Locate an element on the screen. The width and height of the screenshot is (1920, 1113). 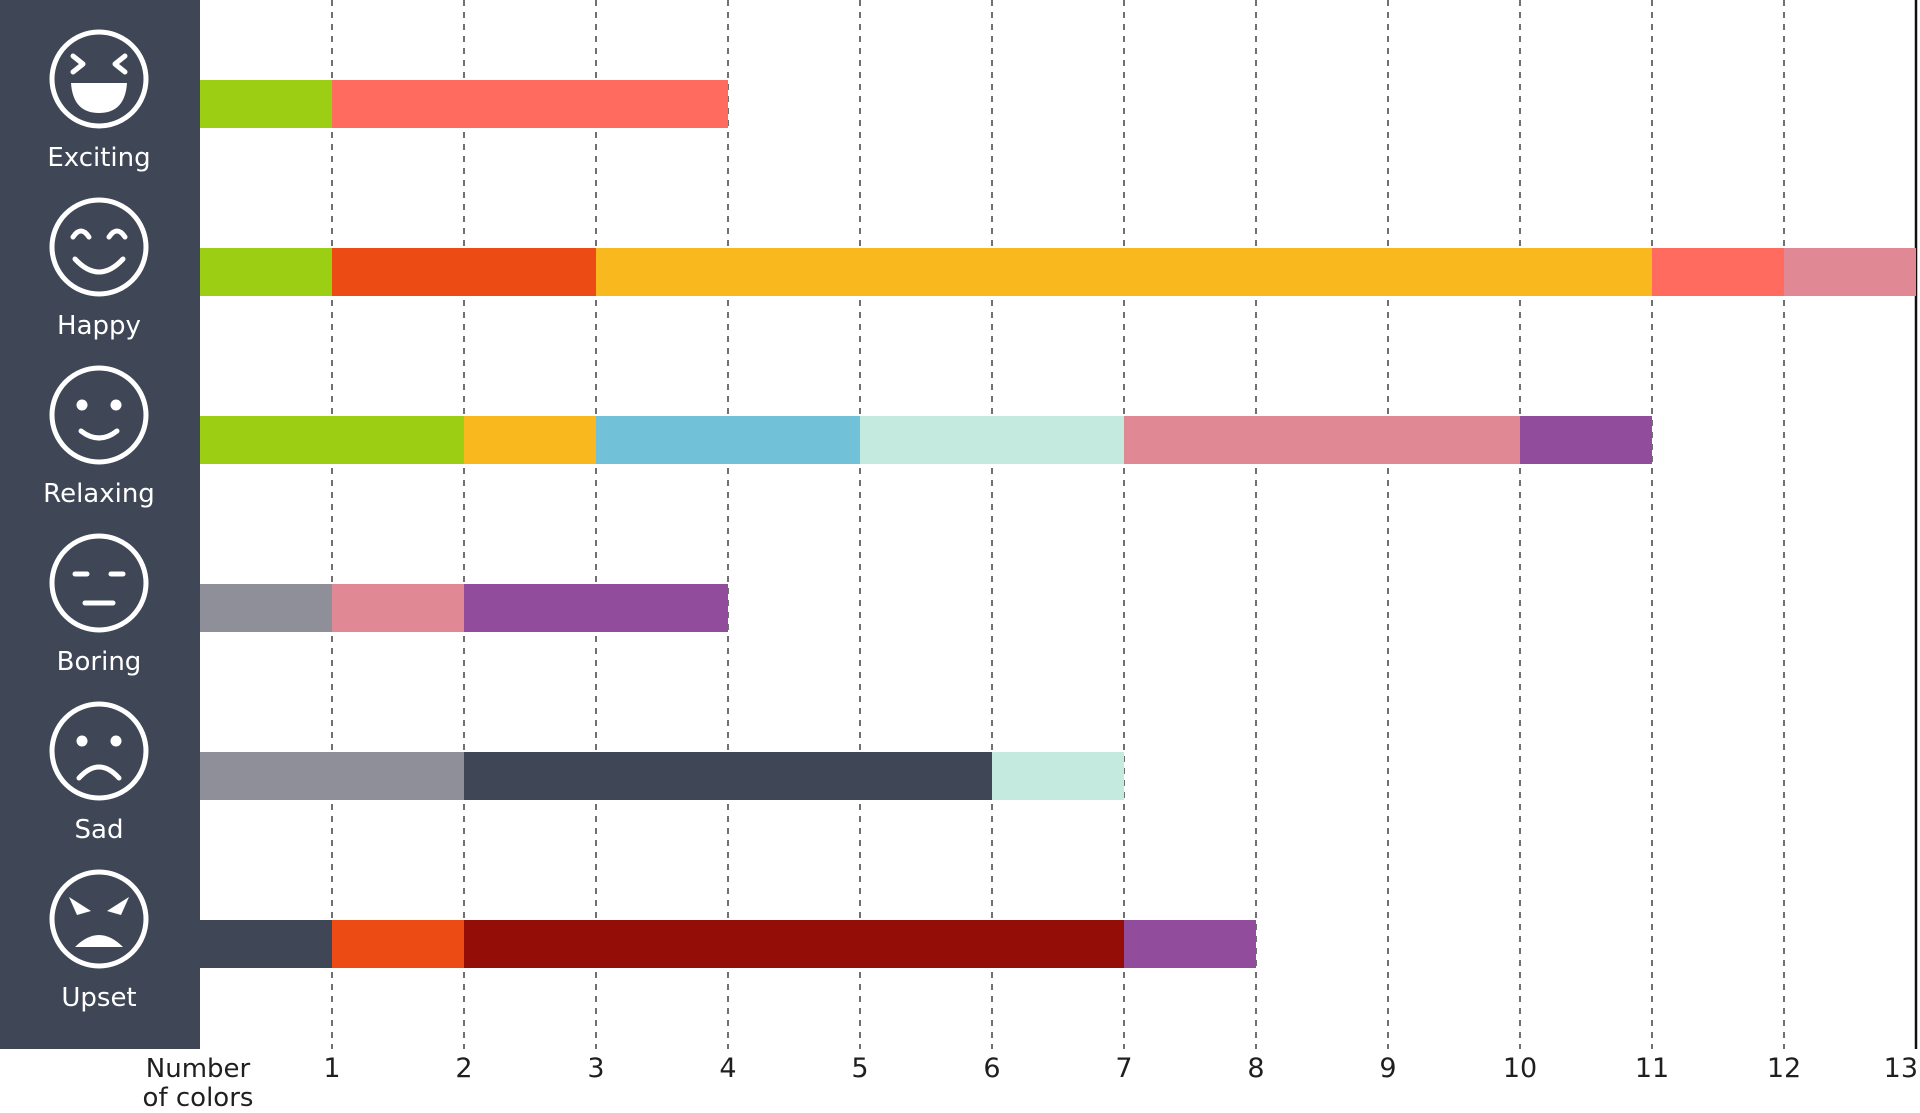
category-label-boring: Boring is located at coordinates (99, 662).